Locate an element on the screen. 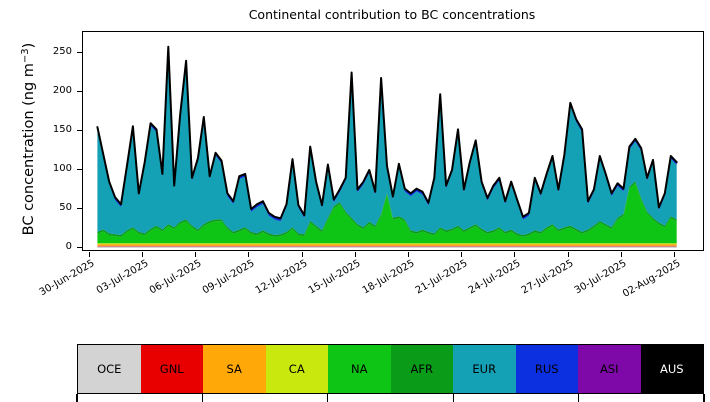  legend-swatch-SA: SA is located at coordinates (234, 369).